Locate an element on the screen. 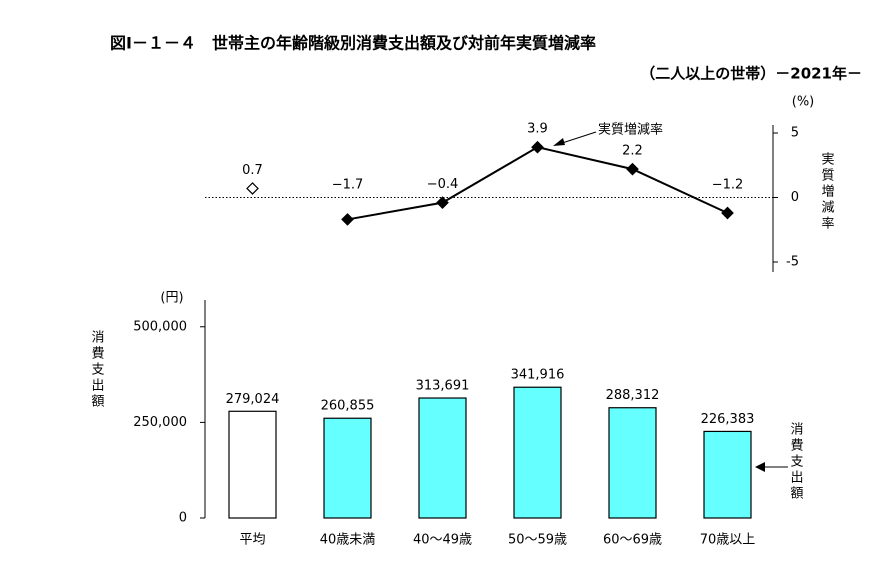 This screenshot has height=587, width=870. value-label: 3.9 is located at coordinates (537, 129).